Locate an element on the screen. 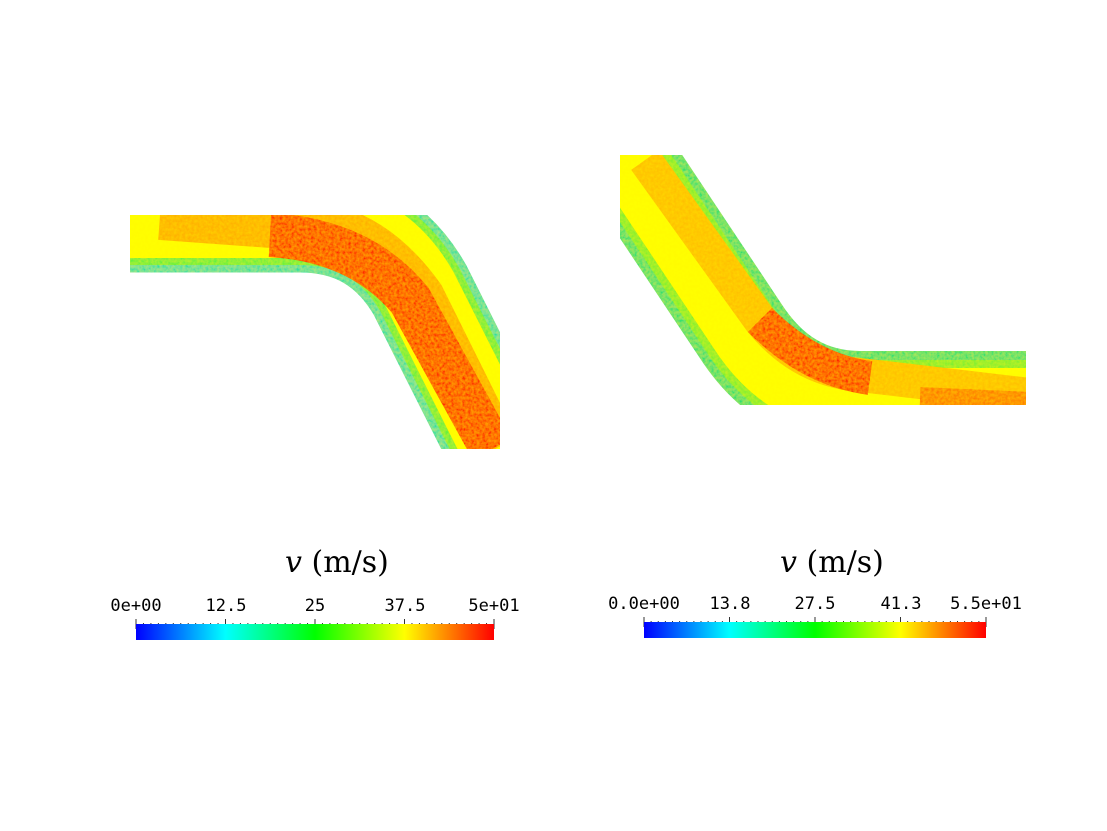 This screenshot has width=1107, height=831. left-variable-unit: (m/s) is located at coordinates (350, 562).